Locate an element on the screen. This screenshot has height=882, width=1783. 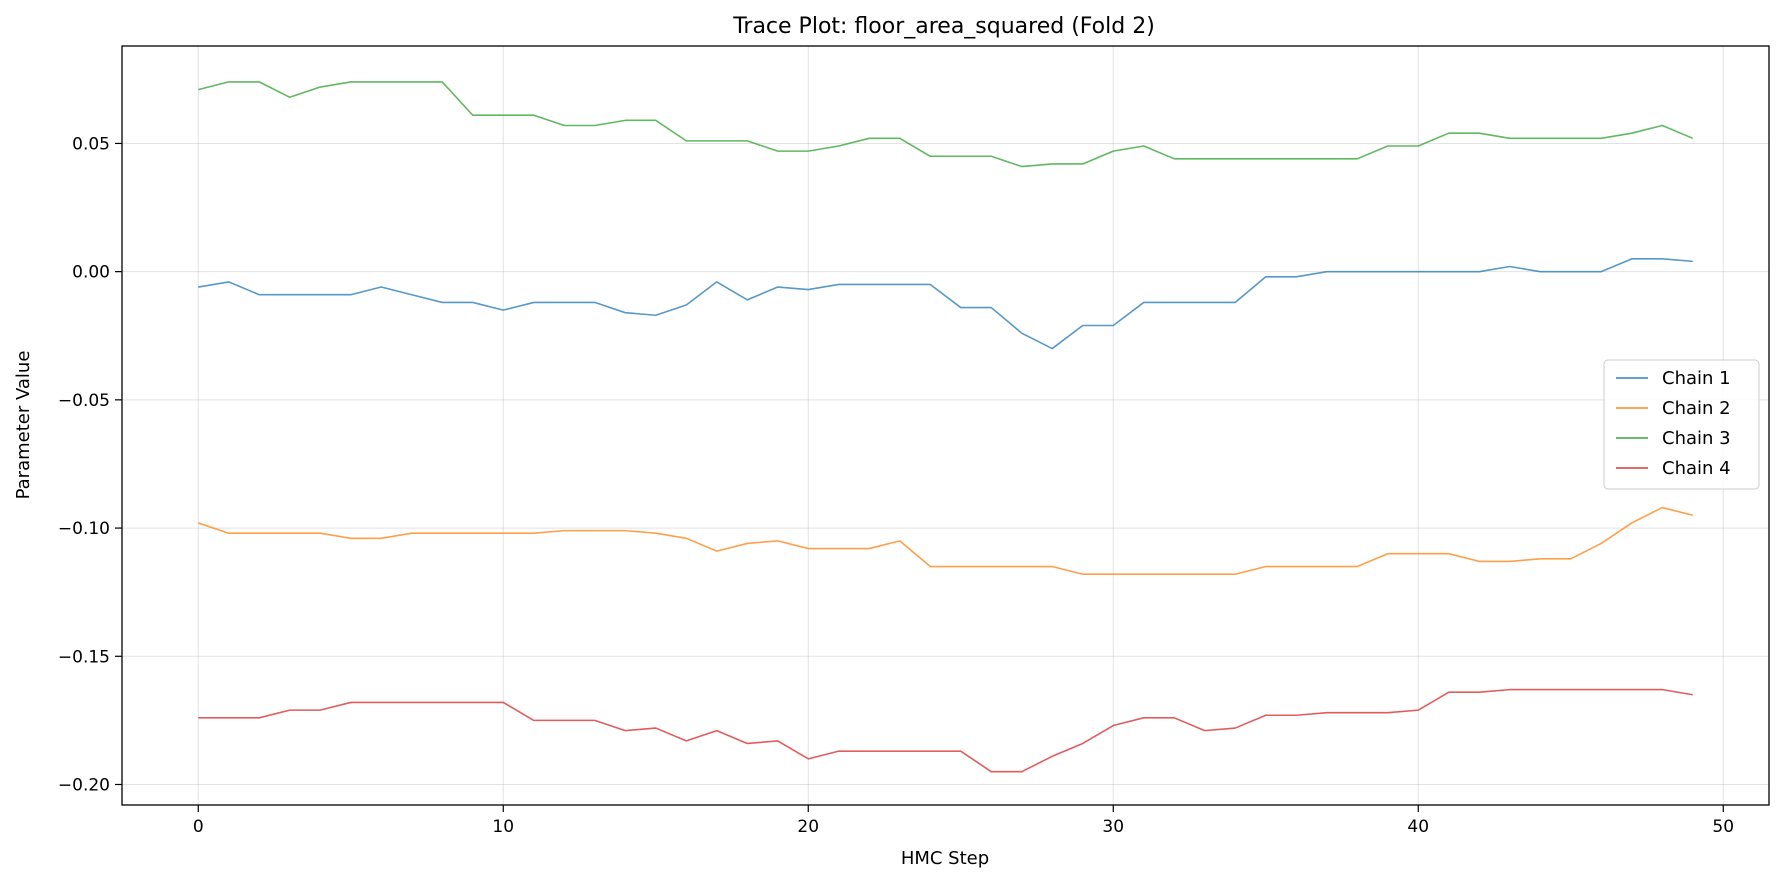
chart-title: Trace Plot: floor_area_squared (Fold 2) is located at coordinates (943, 26).